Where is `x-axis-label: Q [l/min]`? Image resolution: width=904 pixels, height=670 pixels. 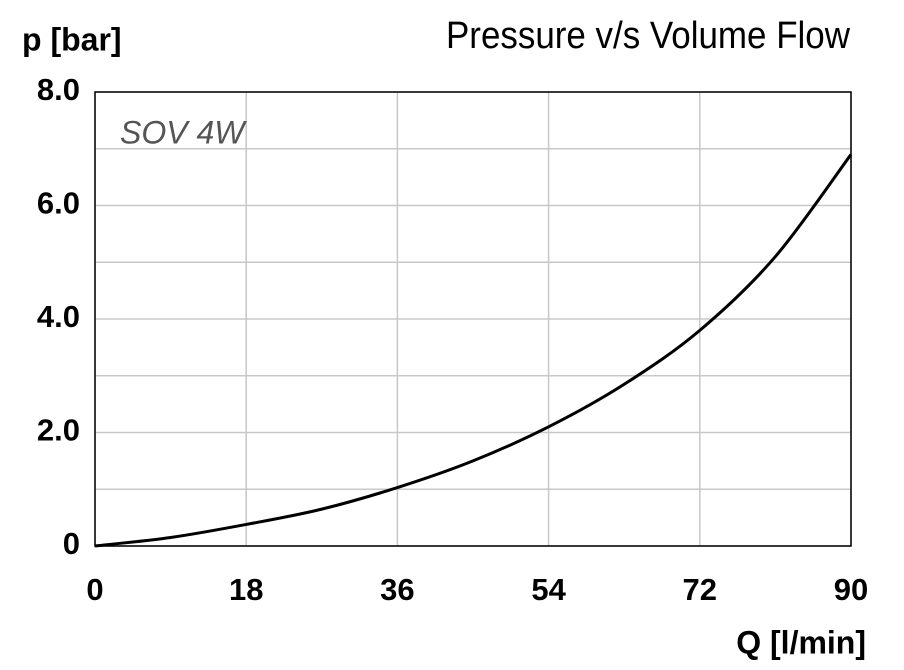
x-axis-label: Q [l/min] is located at coordinates (801, 642).